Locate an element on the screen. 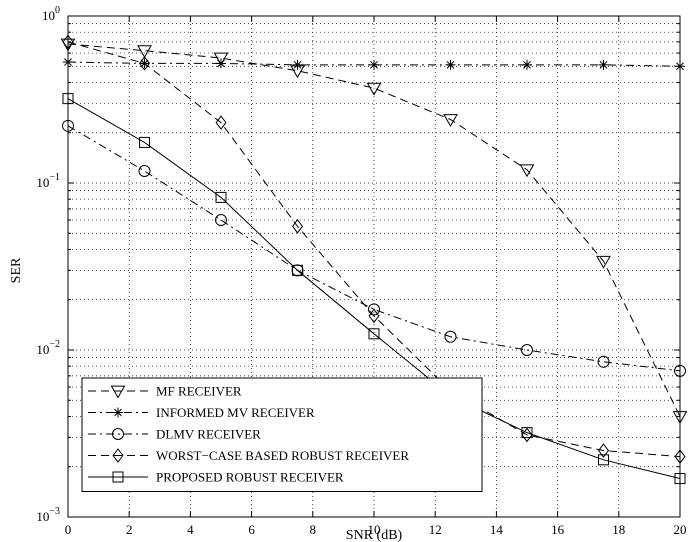 Image resolution: width=697 pixels, height=542 pixels. x-tick-label: 12 is located at coordinates (435, 529).